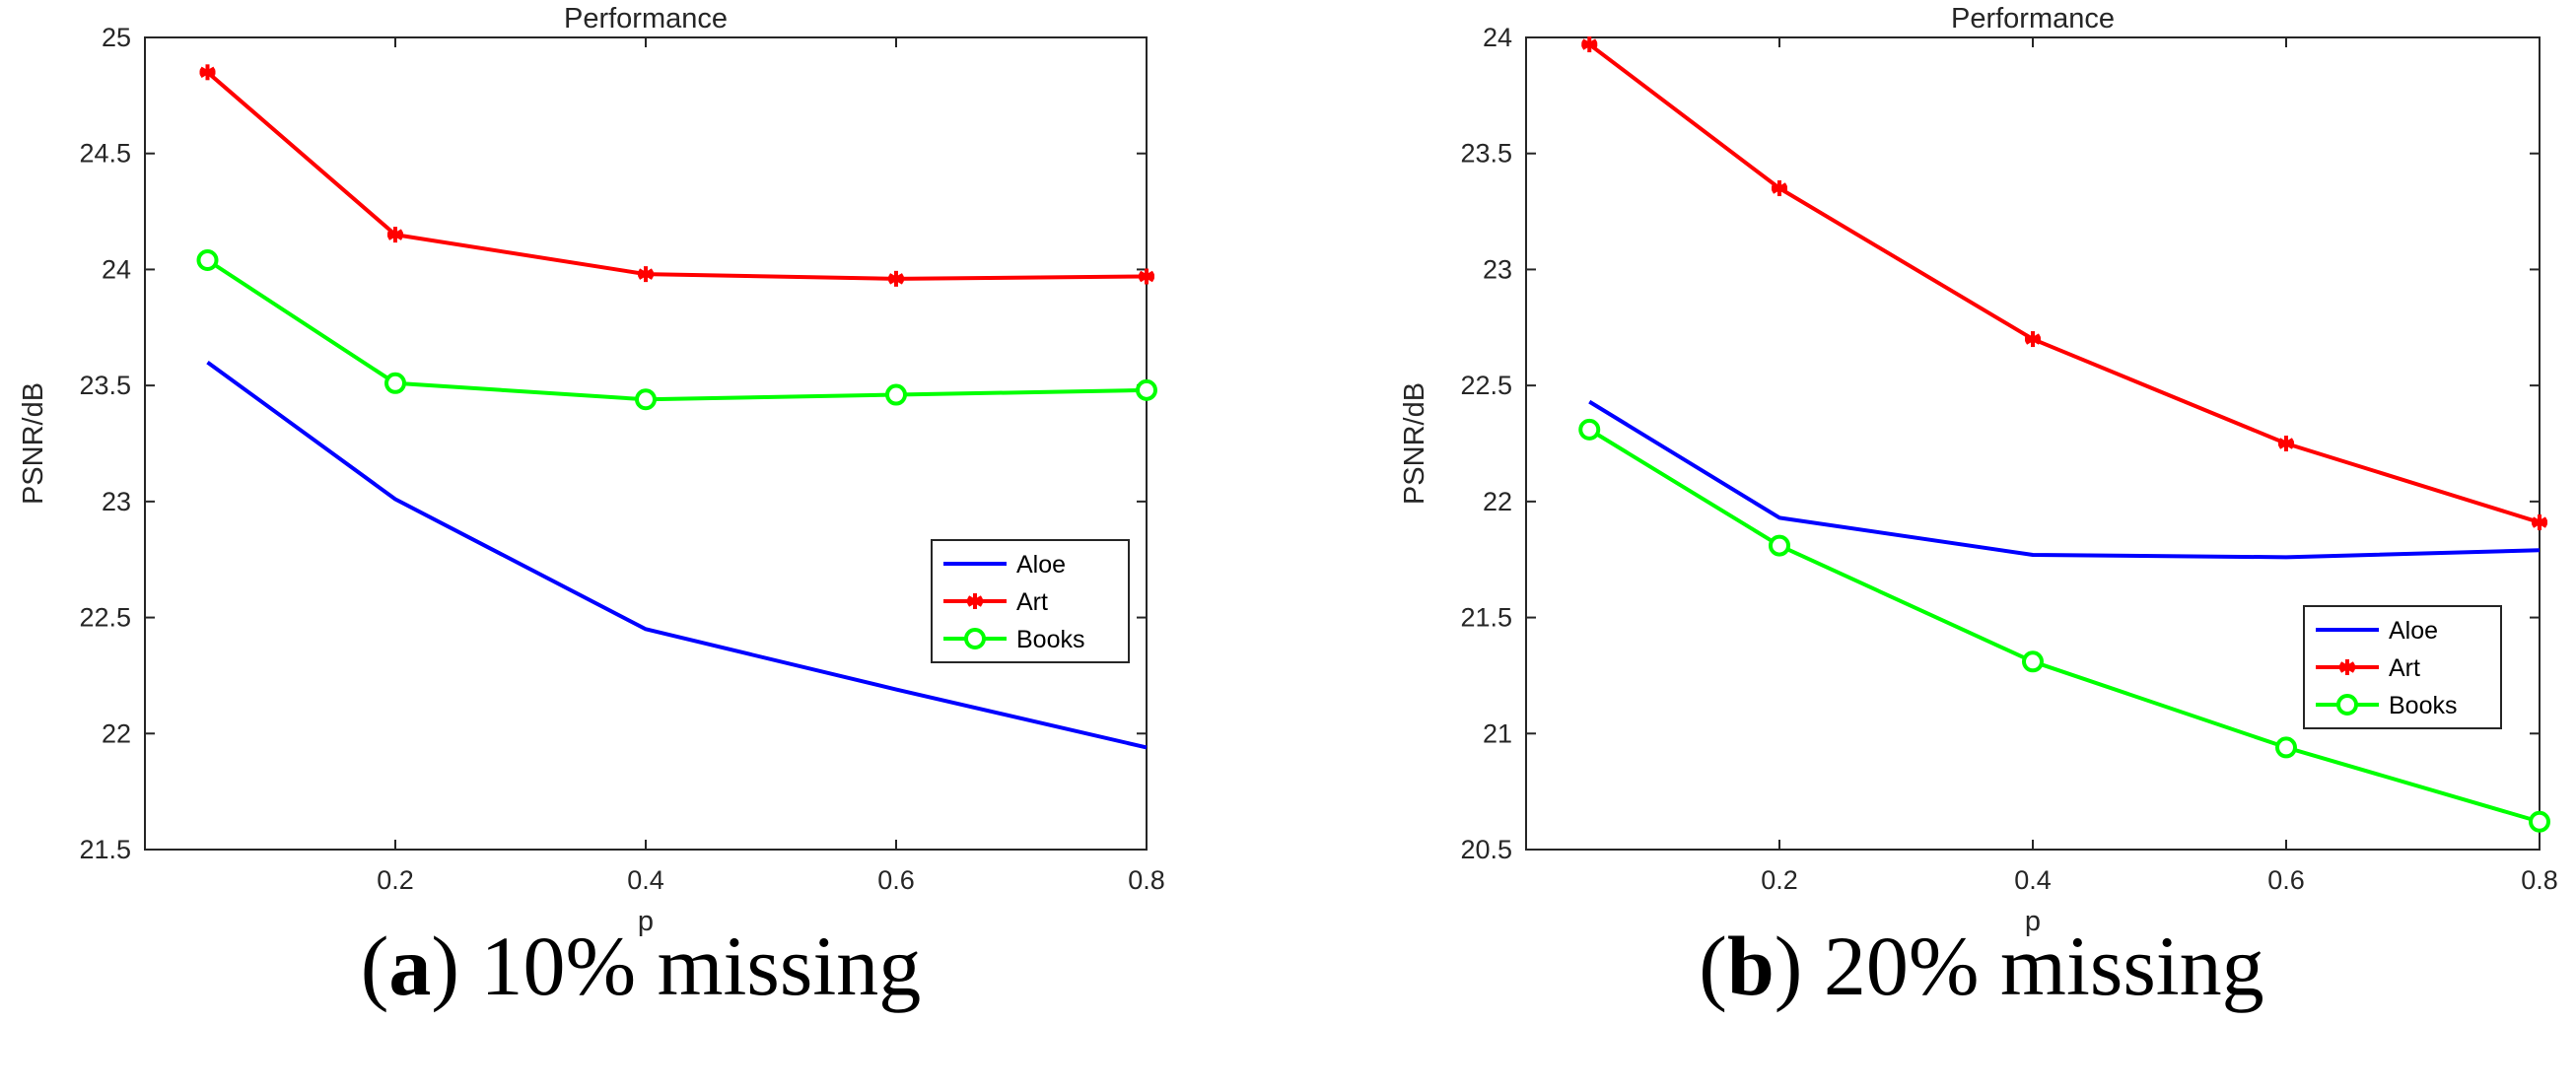 The height and width of the screenshot is (1092, 2576). Describe the element at coordinates (2033, 18) in the screenshot. I see `chart-title-b: Performance` at that location.